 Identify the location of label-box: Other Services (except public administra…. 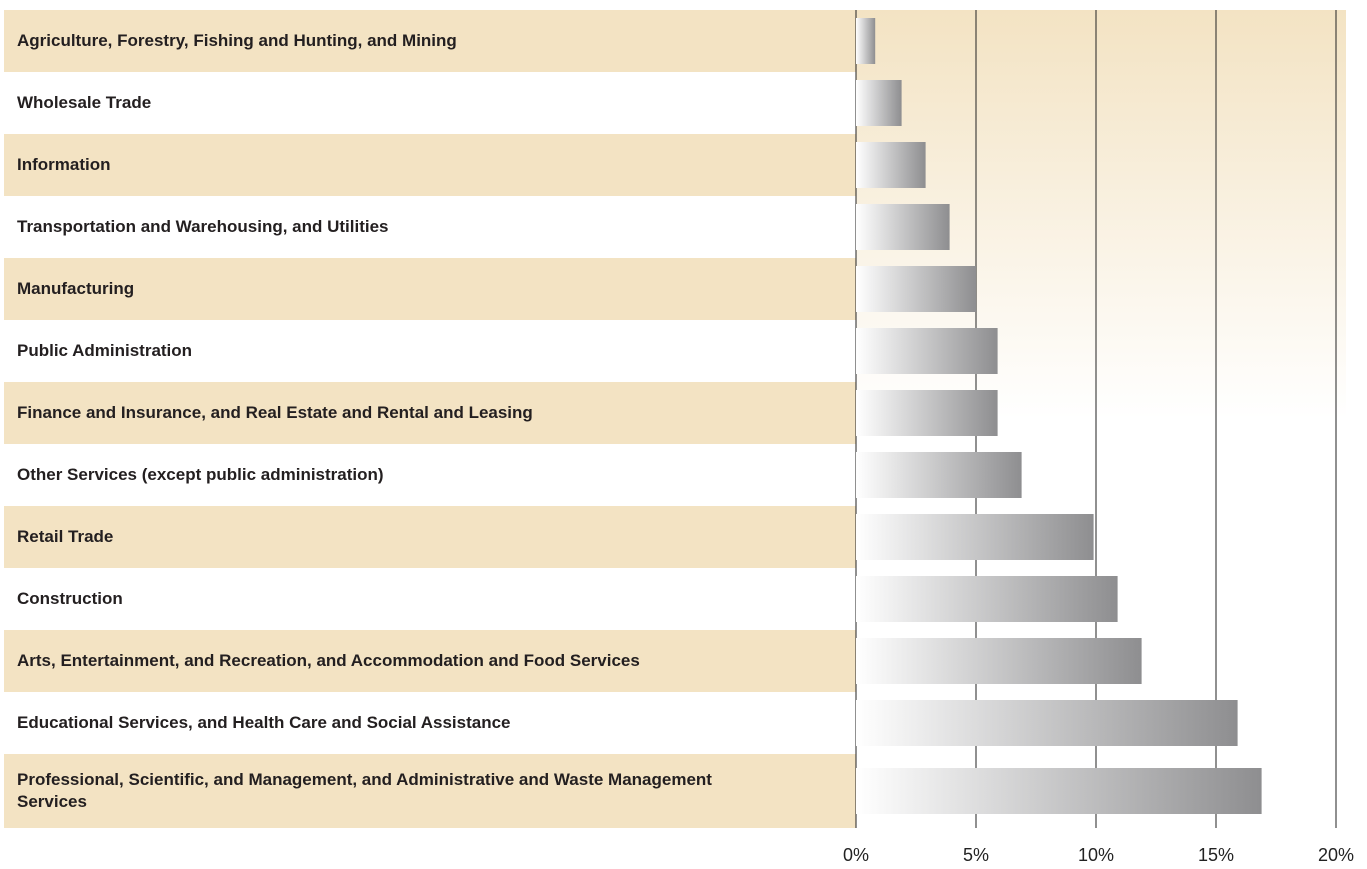
(200, 474).